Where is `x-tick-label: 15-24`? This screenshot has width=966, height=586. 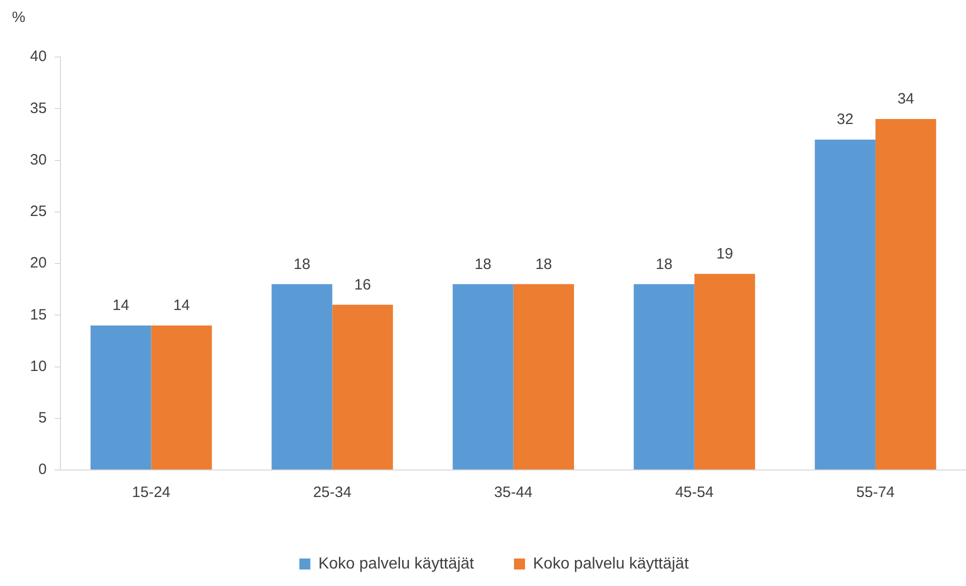
x-tick-label: 15-24 is located at coordinates (151, 493).